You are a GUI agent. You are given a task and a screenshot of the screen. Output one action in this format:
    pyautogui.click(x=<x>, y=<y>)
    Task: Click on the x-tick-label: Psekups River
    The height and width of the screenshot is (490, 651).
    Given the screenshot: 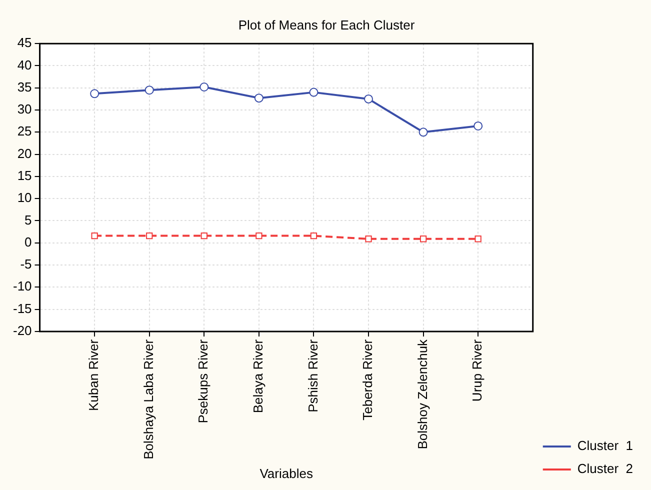 What is the action you would take?
    pyautogui.click(x=203, y=381)
    